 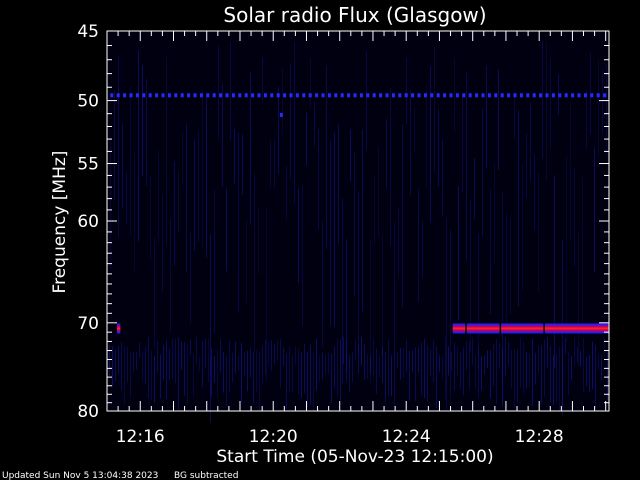 What do you see at coordinates (466, 328) in the screenshot?
I see `emission-gap` at bounding box center [466, 328].